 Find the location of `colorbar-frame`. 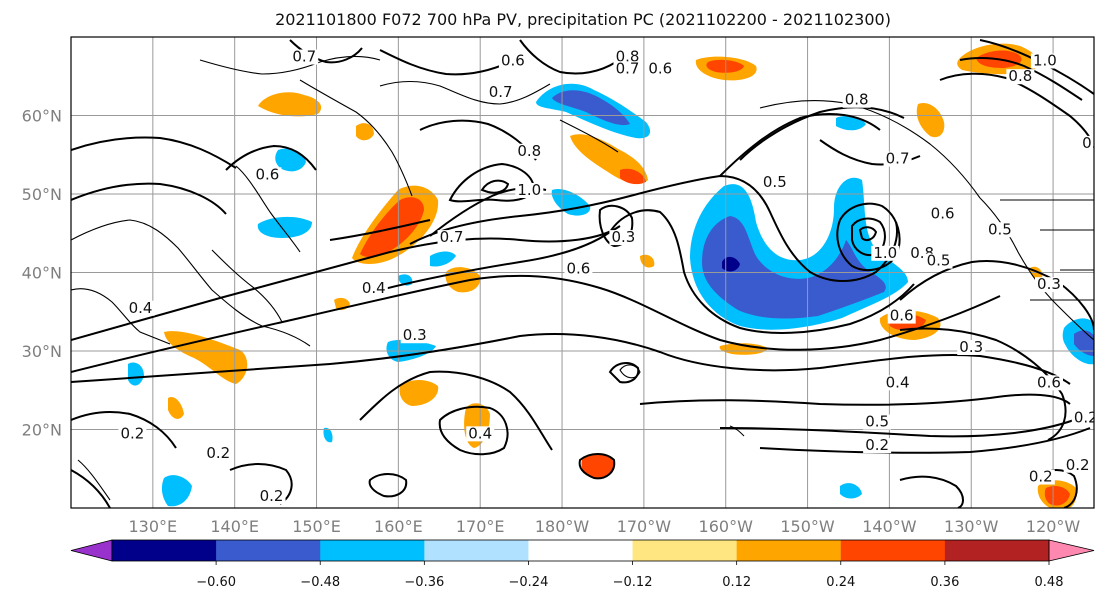

colorbar-frame is located at coordinates (580, 550).